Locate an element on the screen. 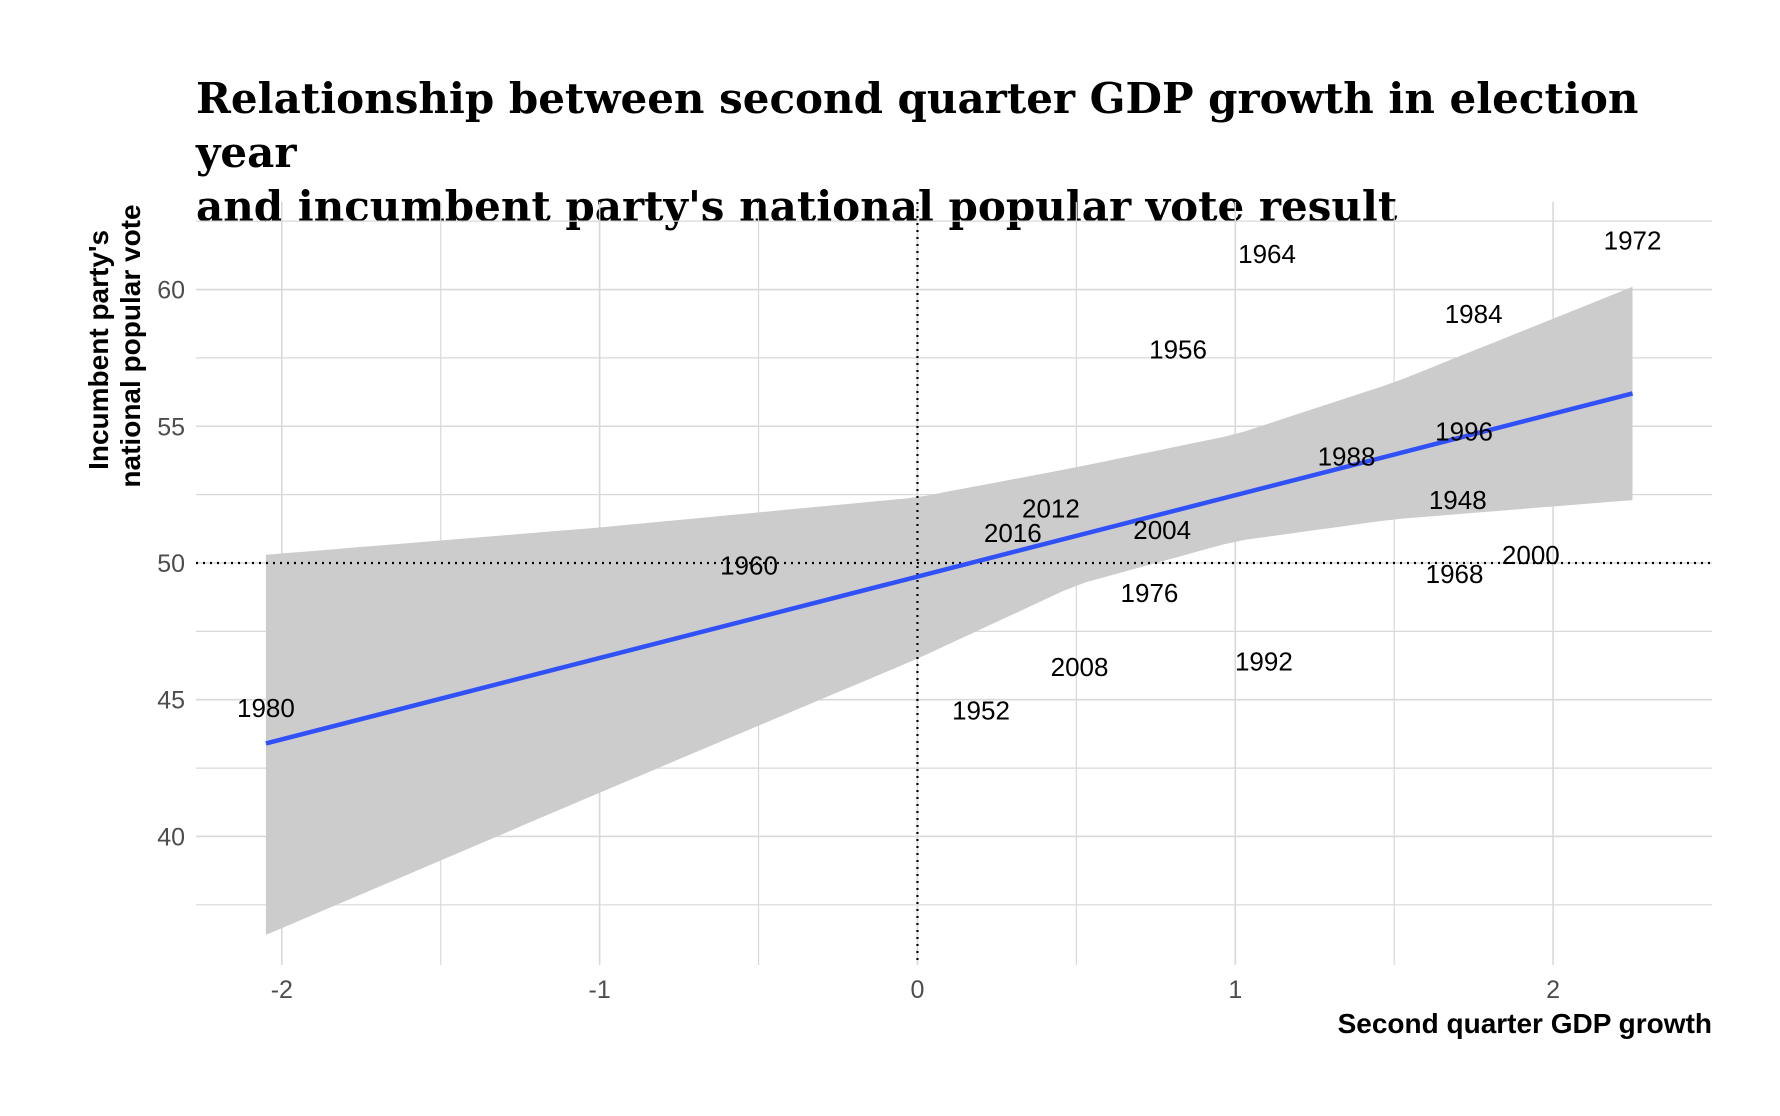 The image size is (1780, 1116). point-label: 1952 is located at coordinates (981, 711).